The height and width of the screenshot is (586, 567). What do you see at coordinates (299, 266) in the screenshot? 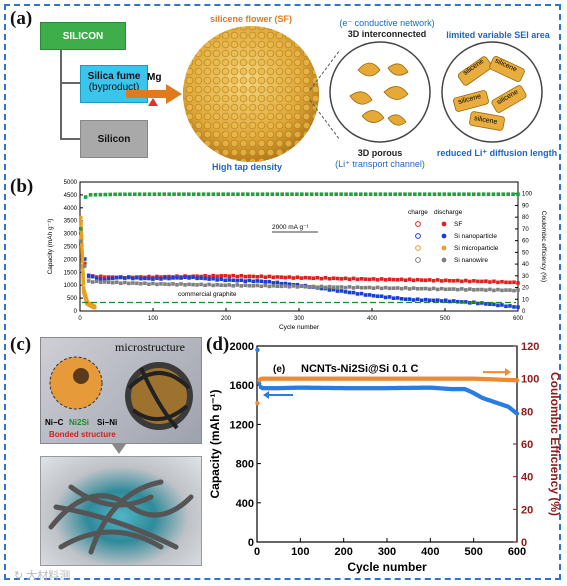
I see `series-si-nanowire` at bounding box center [299, 266].